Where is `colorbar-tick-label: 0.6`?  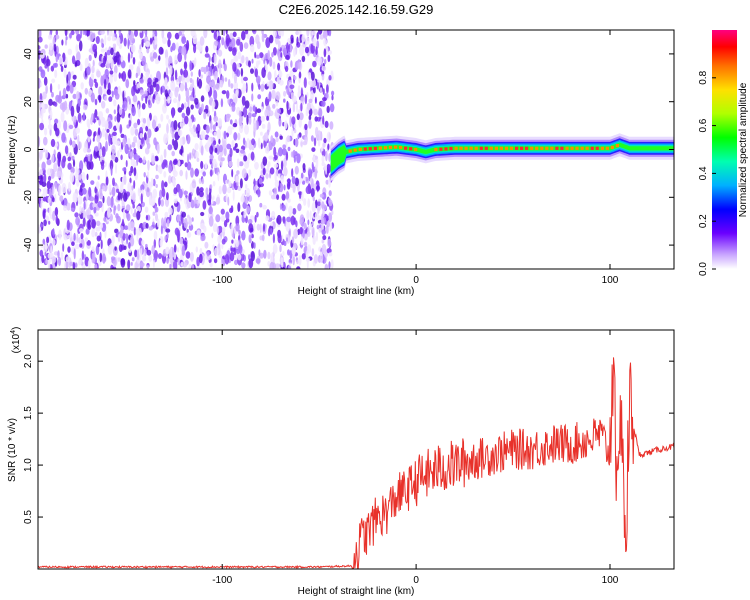 colorbar-tick-label: 0.6 is located at coordinates (703, 125).